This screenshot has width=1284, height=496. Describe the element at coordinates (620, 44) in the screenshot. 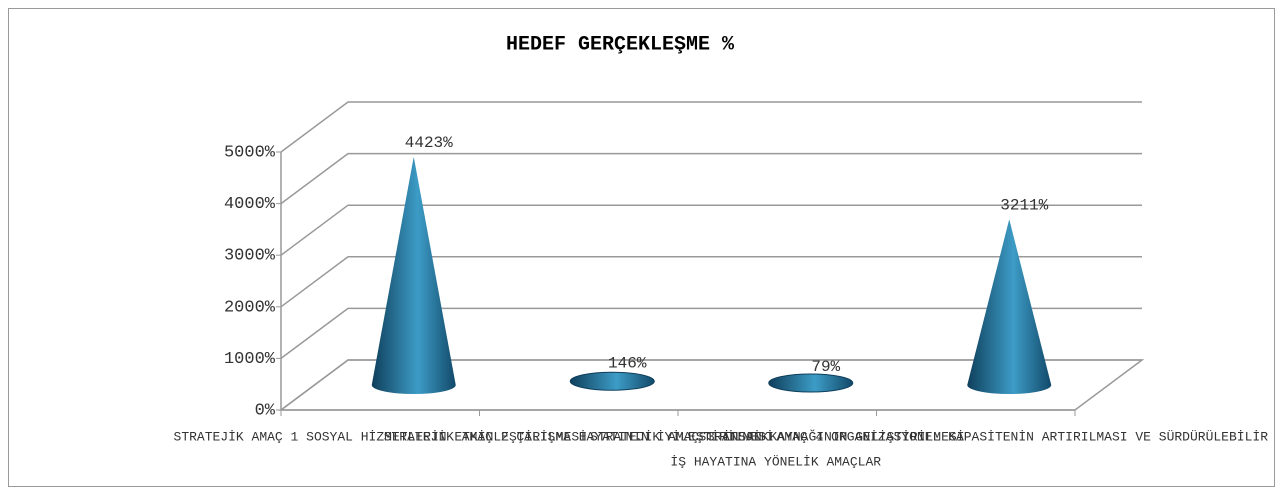

I see `chart-title: HEDEF GERÇEKLEŞME %` at that location.